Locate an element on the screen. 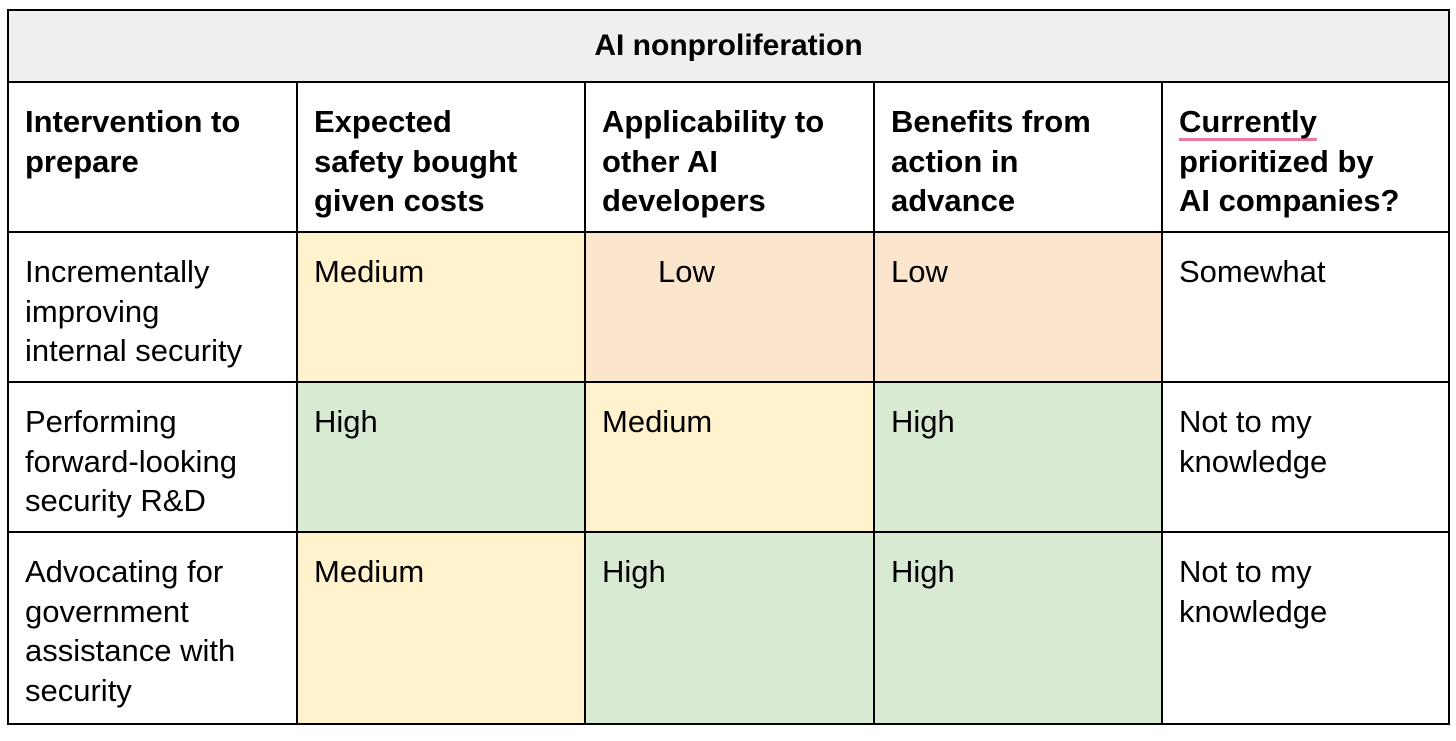  table-title-row: AI nonproliferation is located at coordinates (728, 46).